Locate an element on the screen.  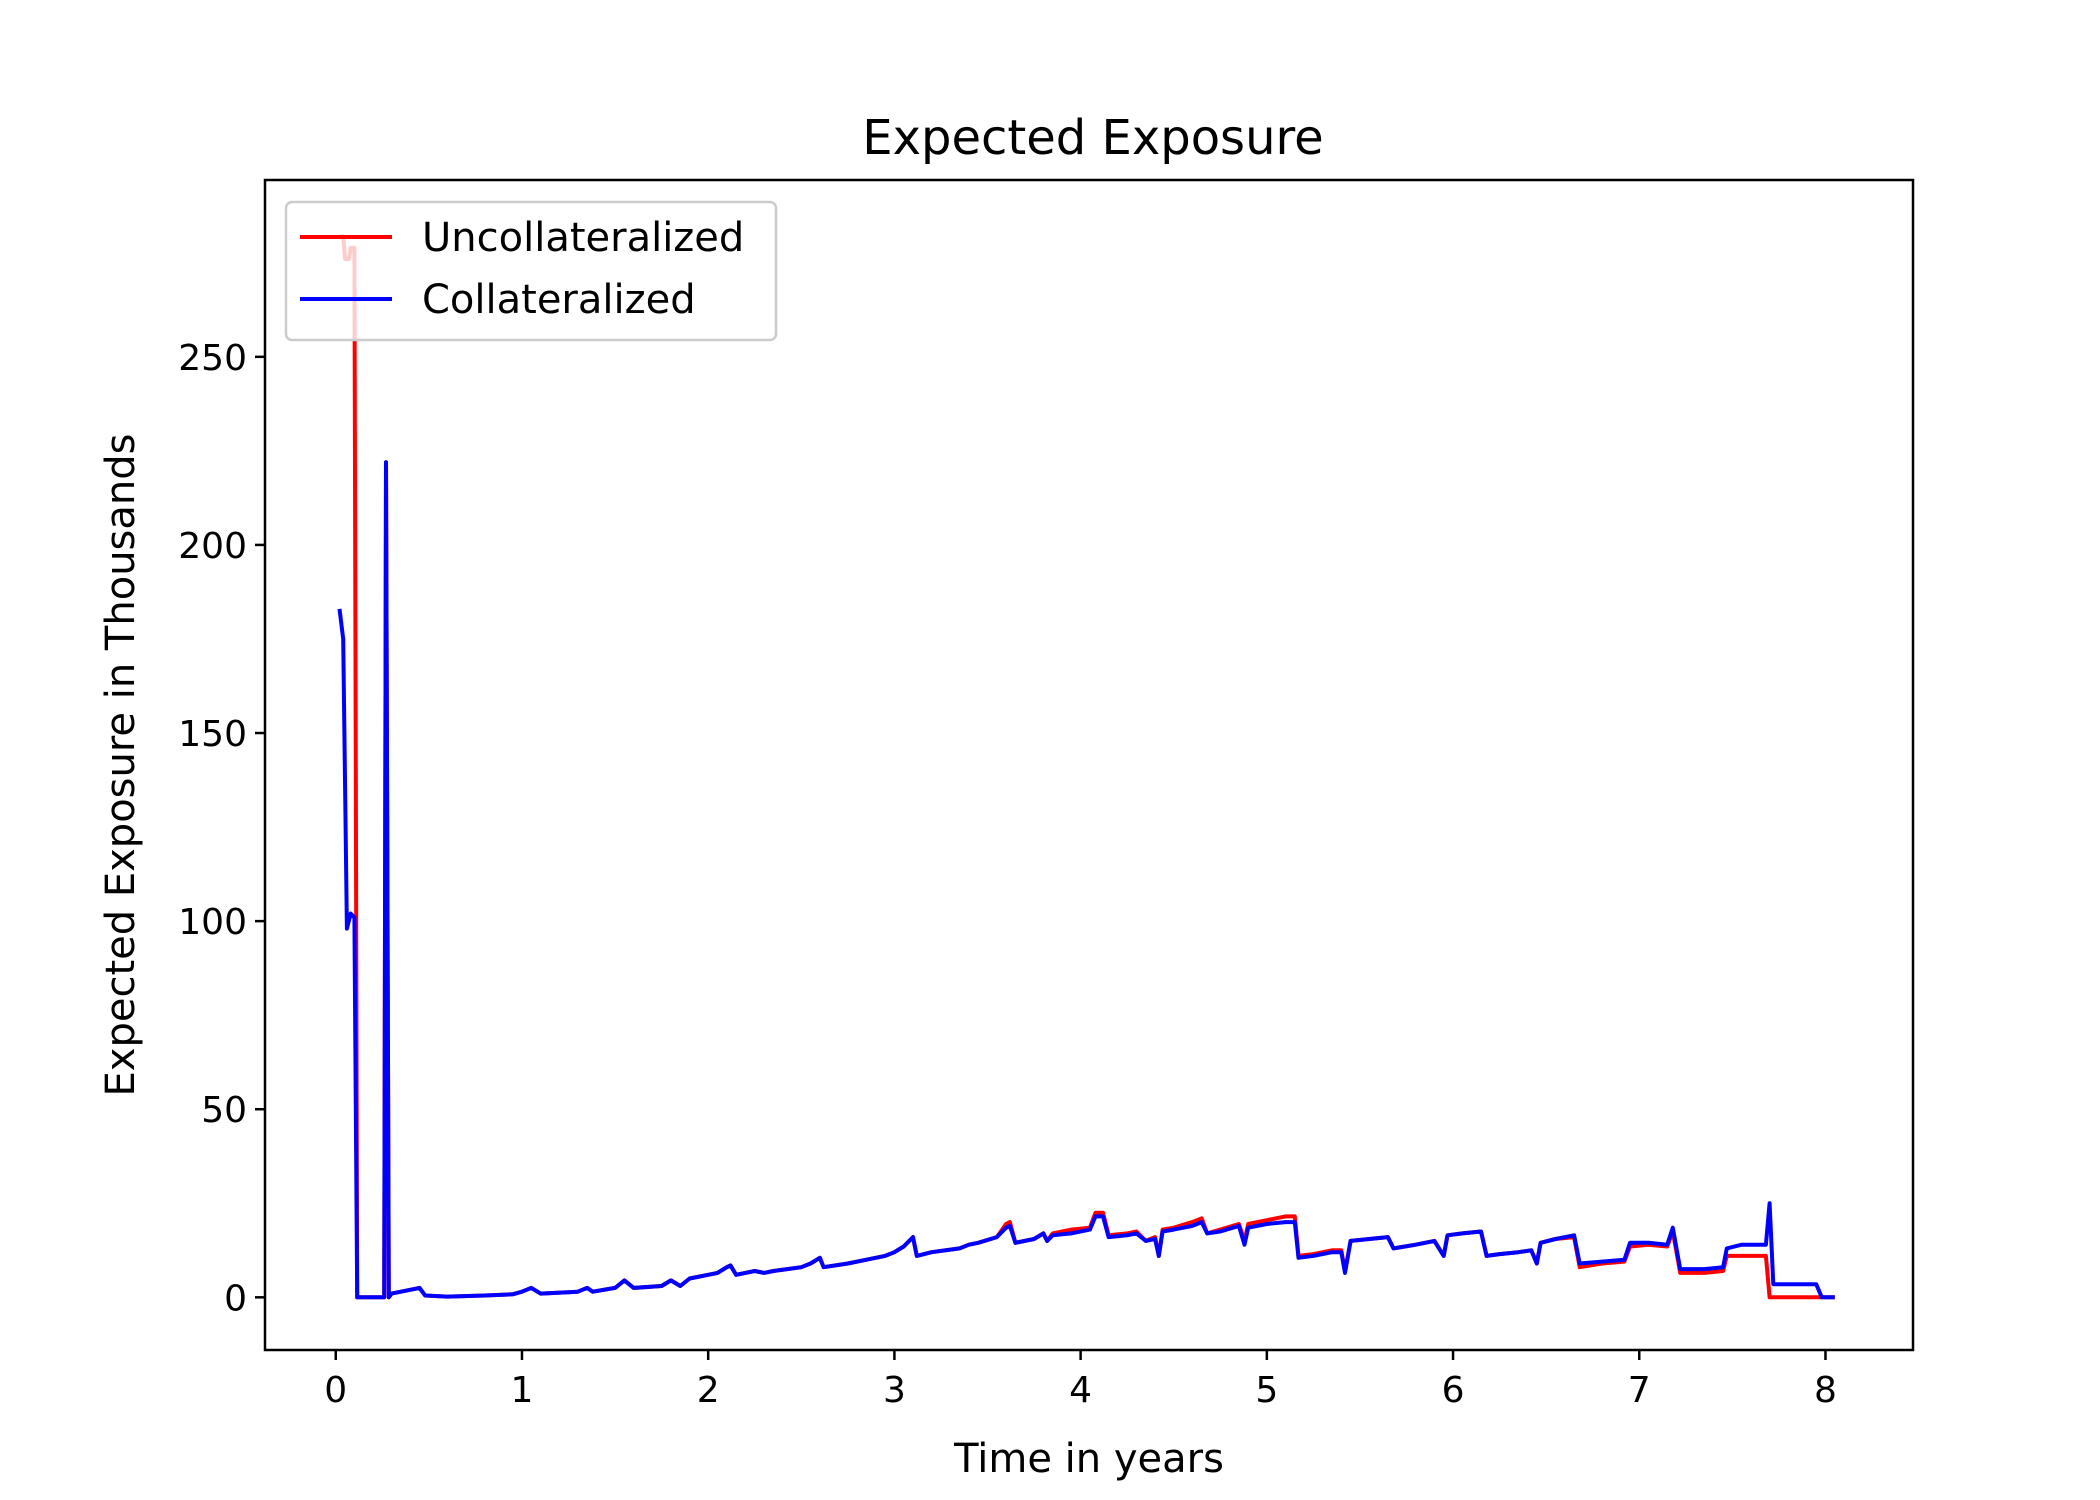
x-tick-label: 3 is located at coordinates (894, 1390).